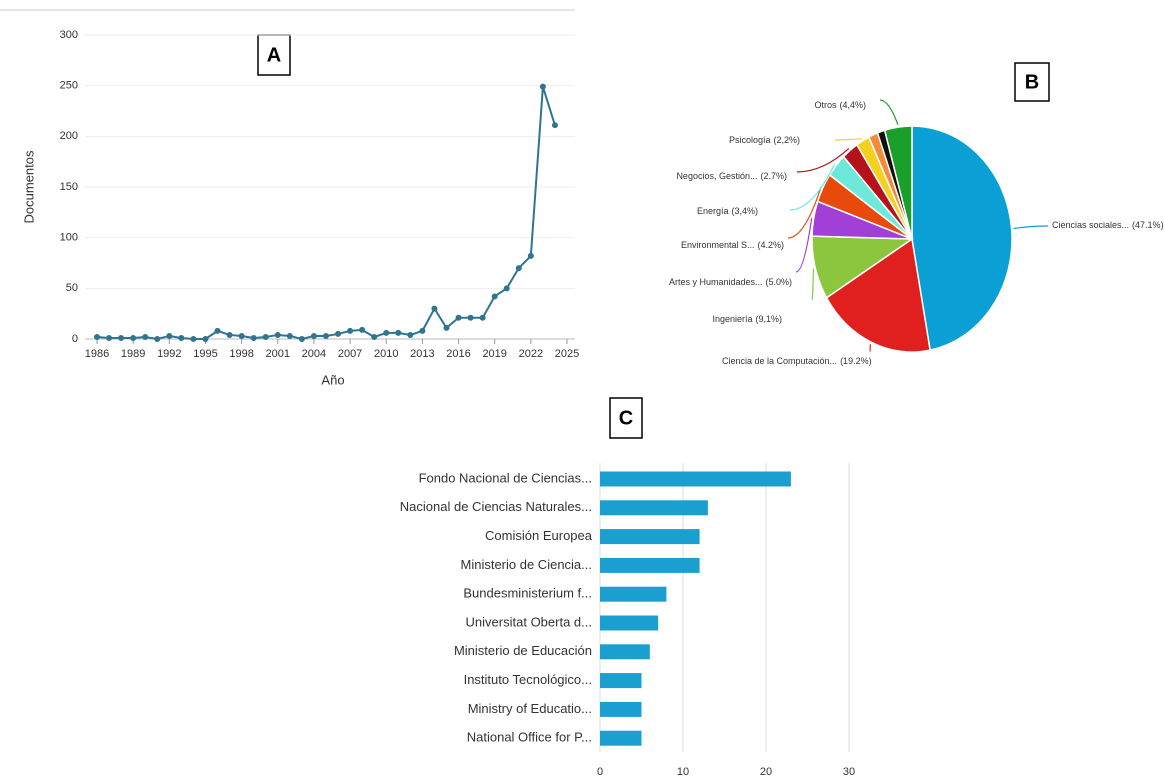 This screenshot has height=781, width=1165. Describe the element at coordinates (69, 187) in the screenshot. I see `y-tick-label: 150` at that location.